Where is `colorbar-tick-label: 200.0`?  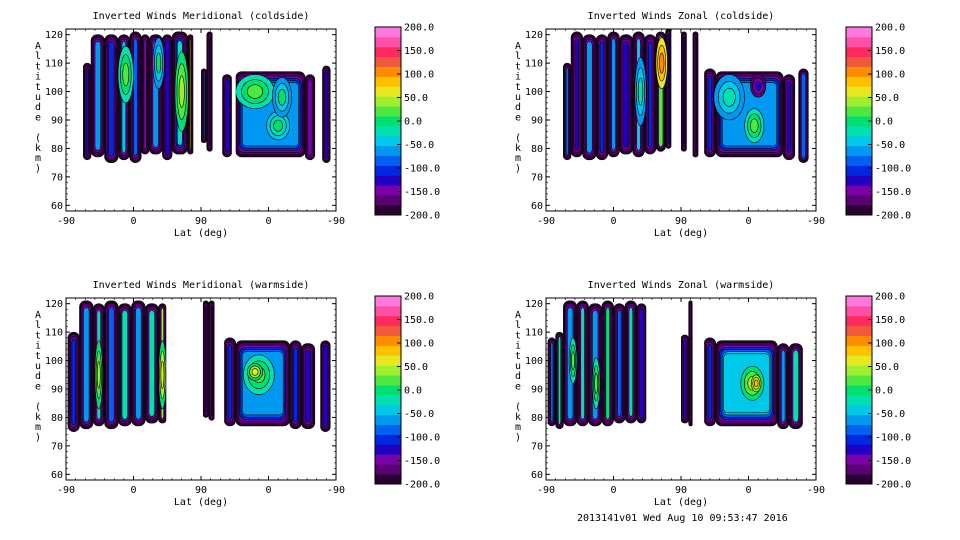 colorbar-tick-label: 200.0 is located at coordinates (419, 28).